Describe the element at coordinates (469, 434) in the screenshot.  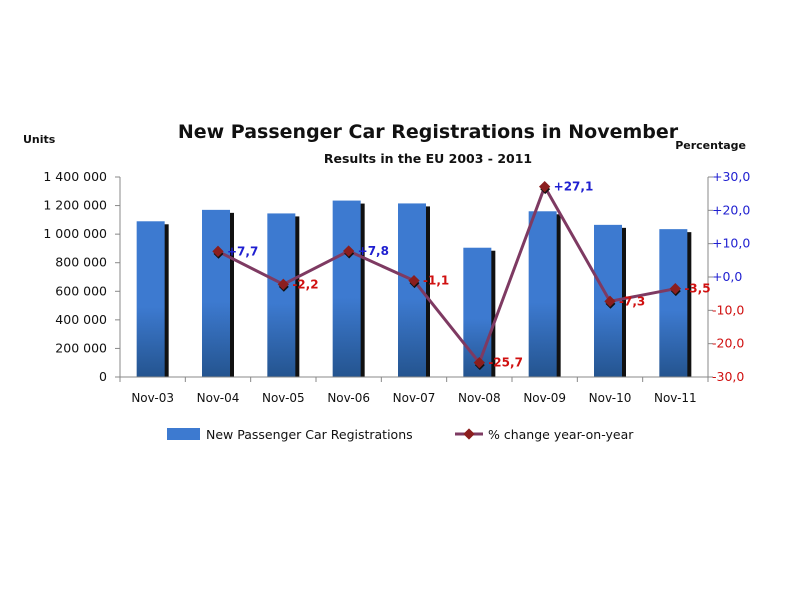
I see `legend-line-marker` at that location.